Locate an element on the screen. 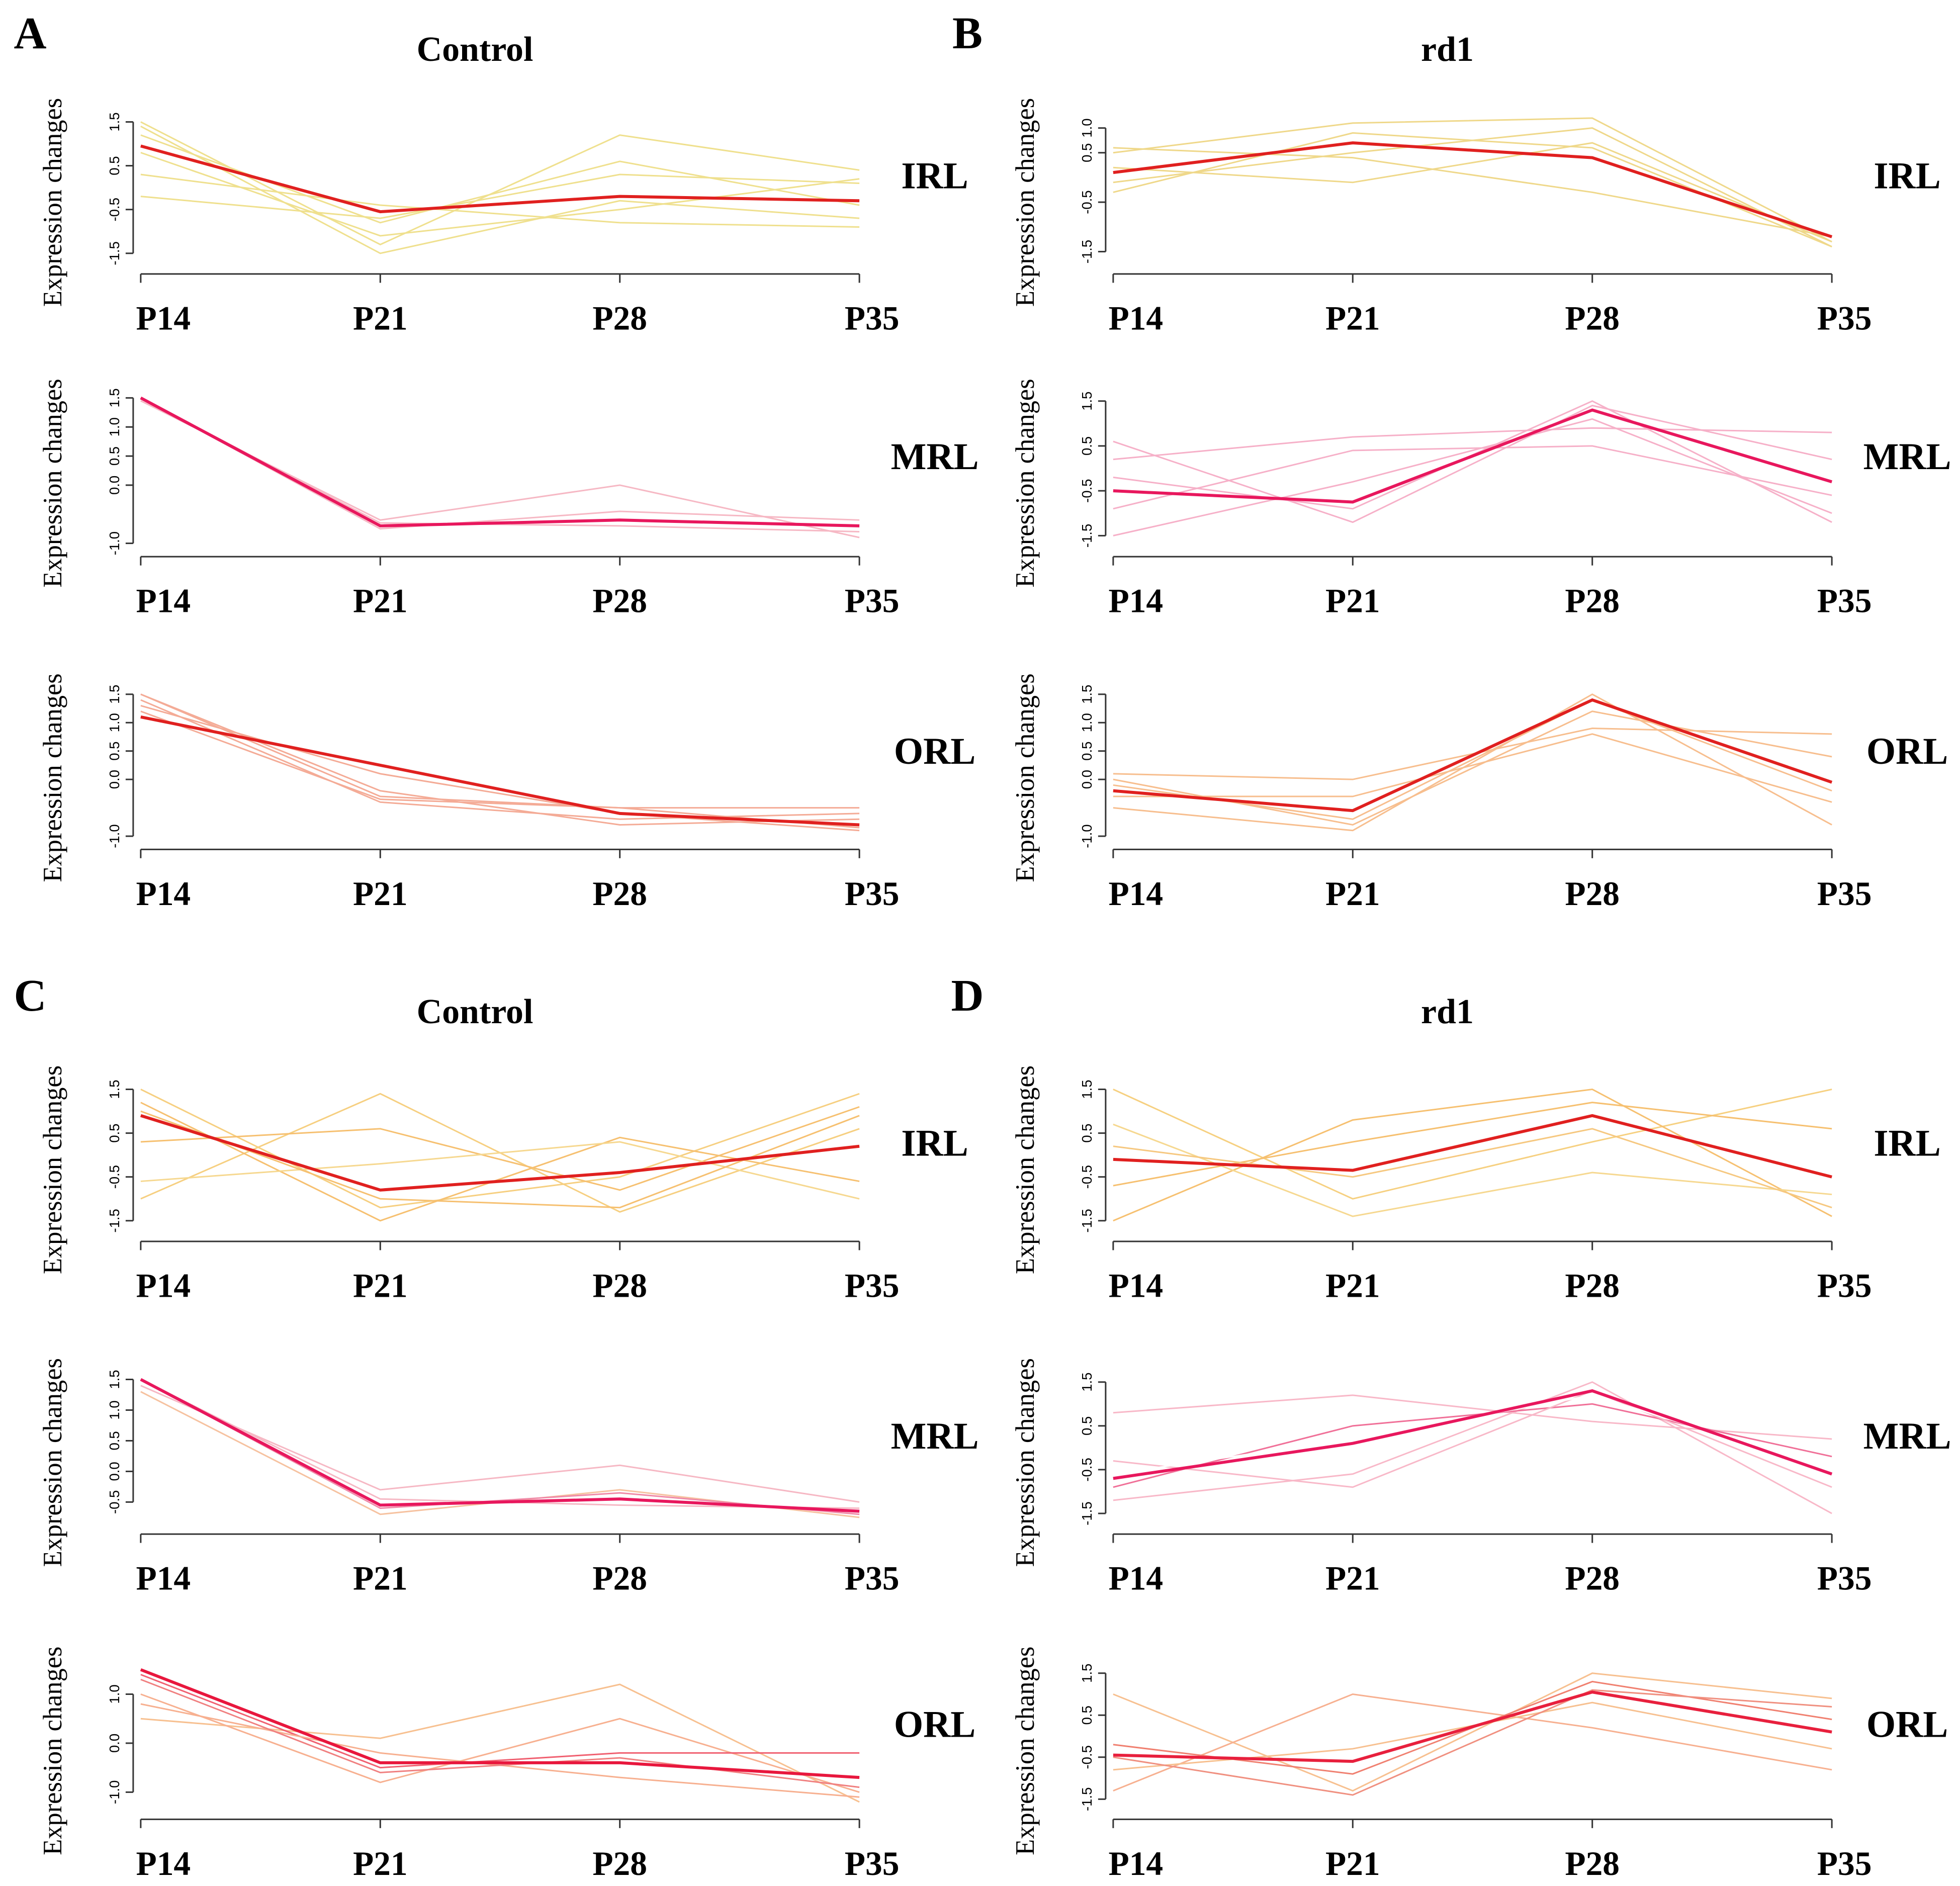 This screenshot has height=1886, width=1960. panel-label: B is located at coordinates (967, 34).